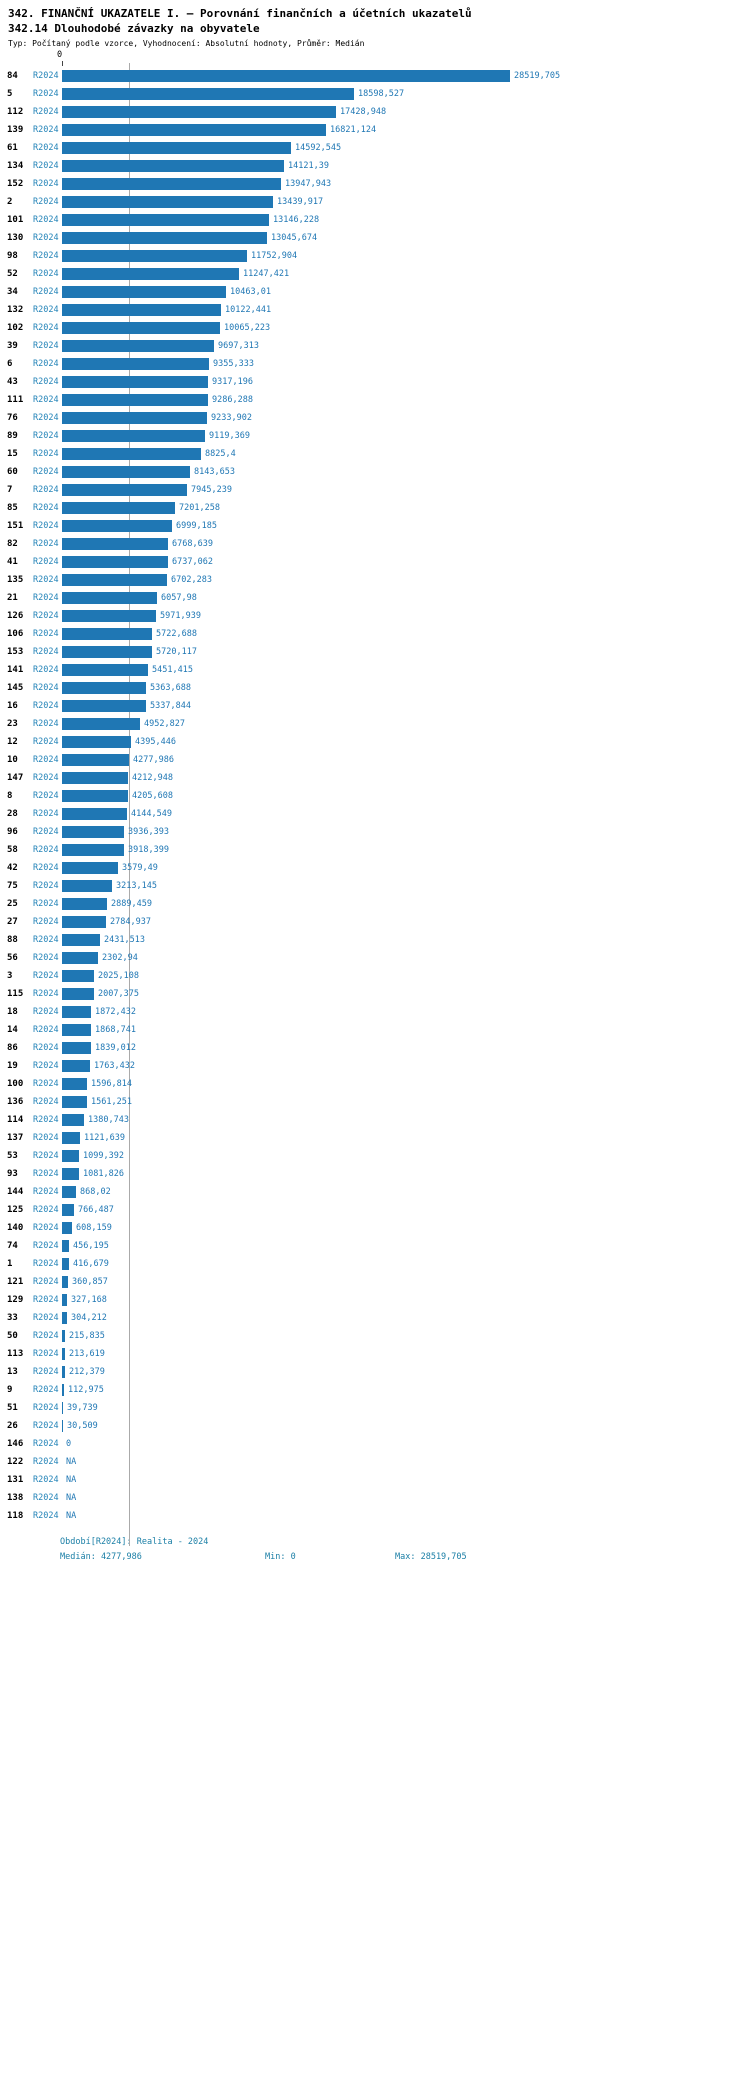 The height and width of the screenshot is (2096, 750). I want to click on row-id-label: 129, so click(15, 1300).